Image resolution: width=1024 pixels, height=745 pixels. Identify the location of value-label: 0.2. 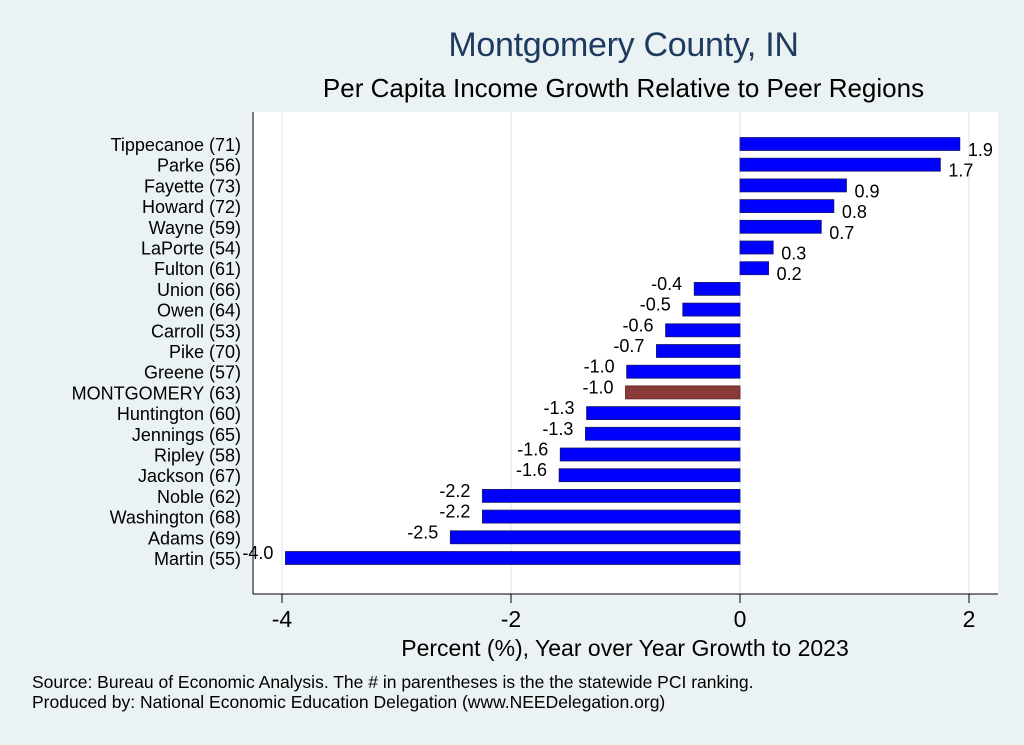
(789, 274).